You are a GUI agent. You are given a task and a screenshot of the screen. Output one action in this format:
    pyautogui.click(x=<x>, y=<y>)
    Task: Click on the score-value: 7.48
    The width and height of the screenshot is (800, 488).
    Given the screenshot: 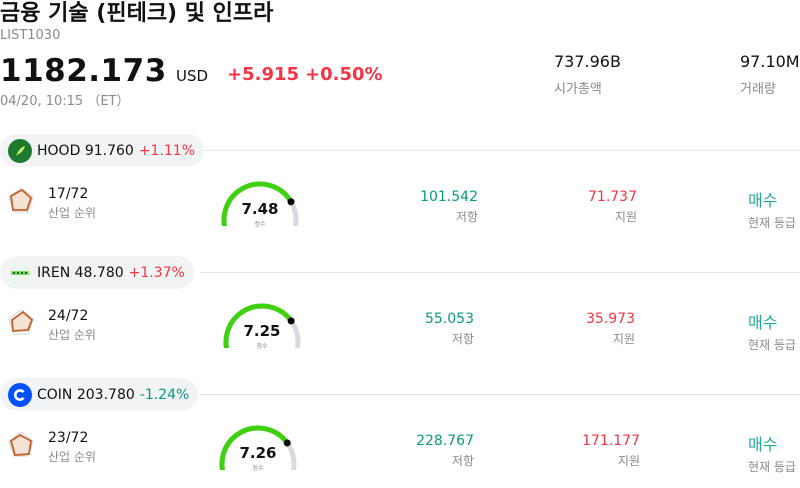 What is the action you would take?
    pyautogui.click(x=260, y=209)
    